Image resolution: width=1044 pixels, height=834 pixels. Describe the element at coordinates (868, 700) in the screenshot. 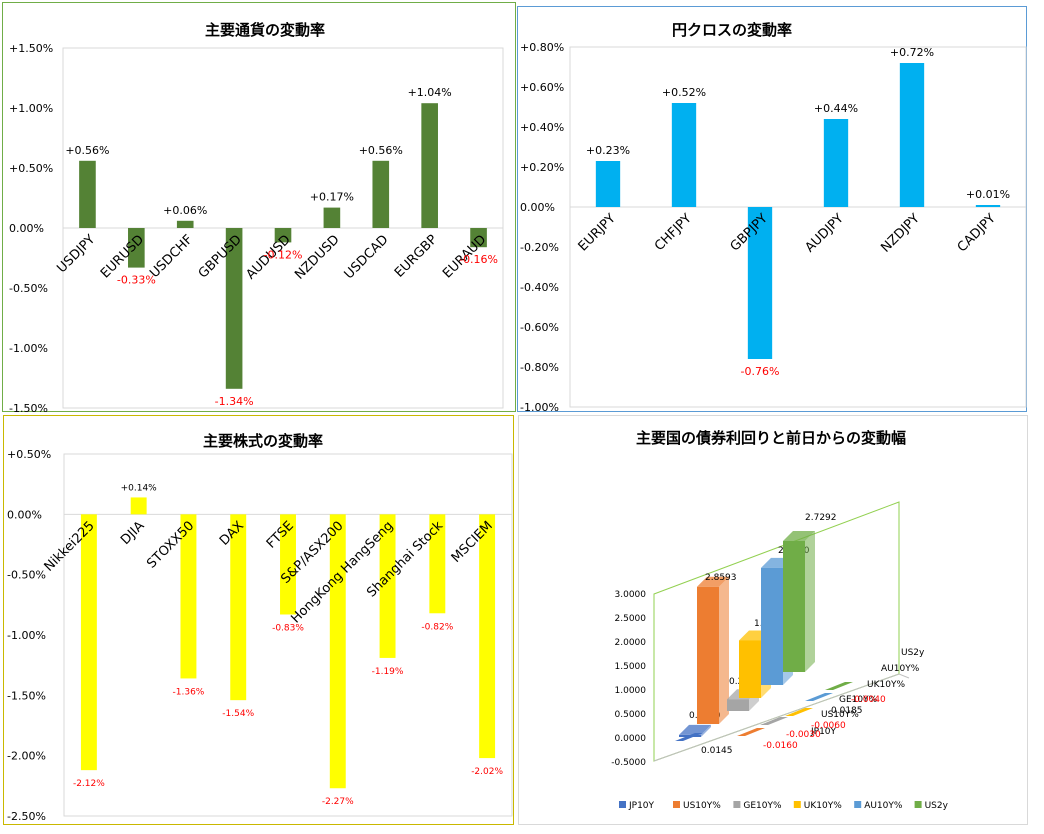

I see `data-label-us2y-change: -0.0040` at that location.